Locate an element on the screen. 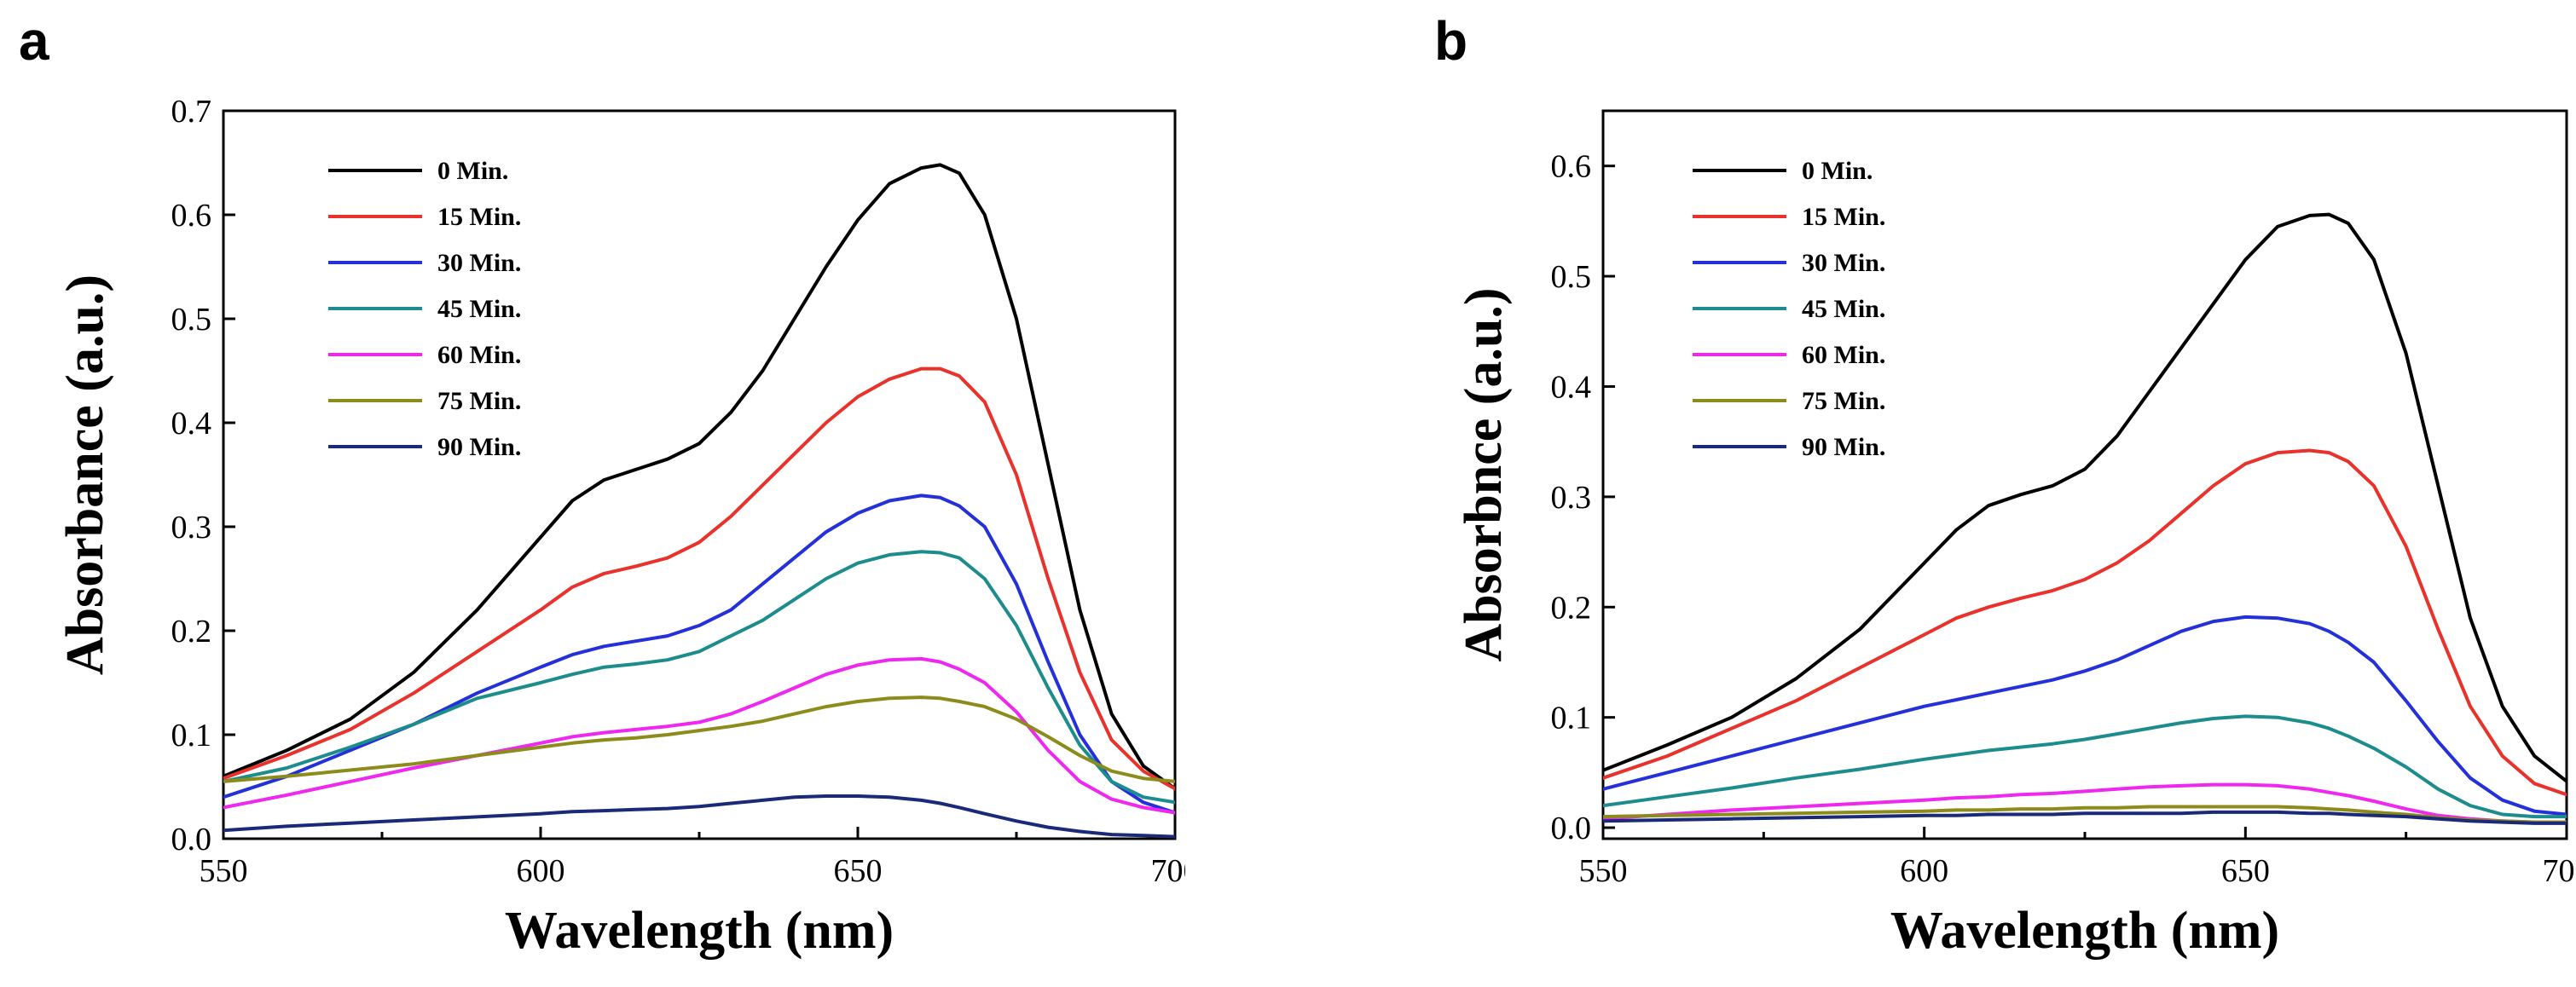 The height and width of the screenshot is (987, 2576). y-tick-label-a: 0.2 is located at coordinates (191, 631).